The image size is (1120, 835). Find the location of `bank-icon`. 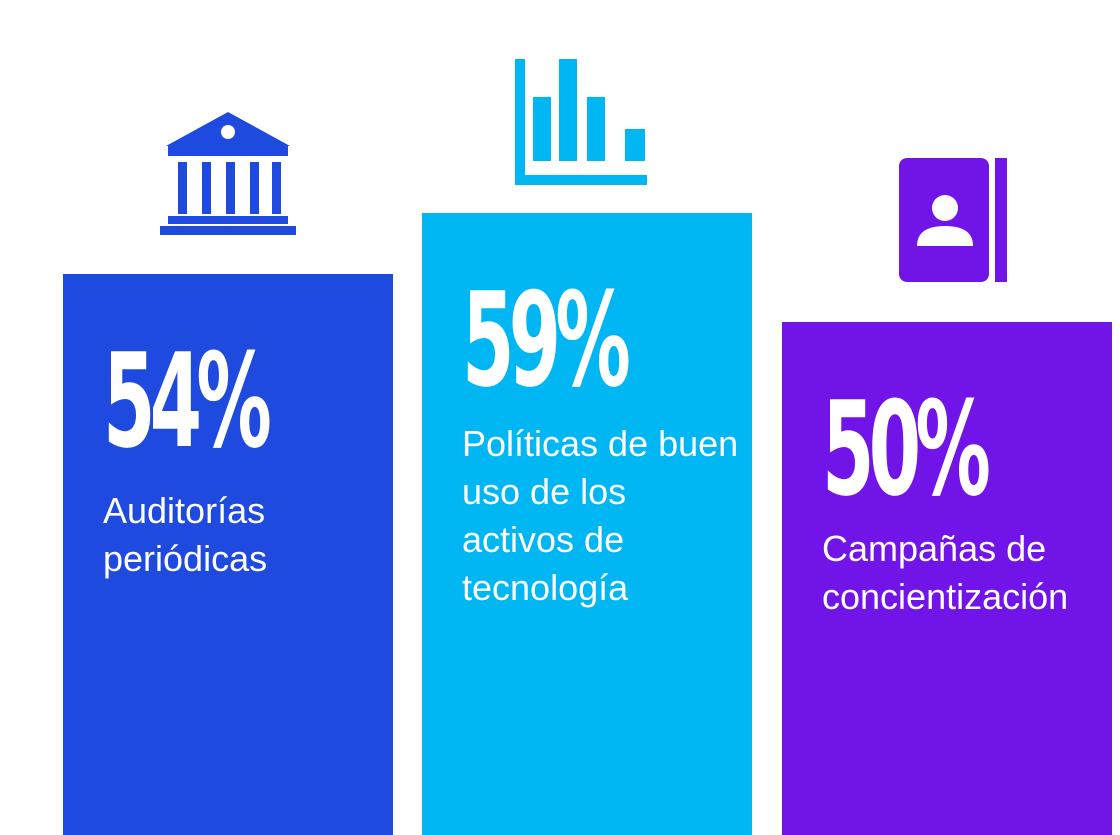

bank-icon is located at coordinates (228, 173).